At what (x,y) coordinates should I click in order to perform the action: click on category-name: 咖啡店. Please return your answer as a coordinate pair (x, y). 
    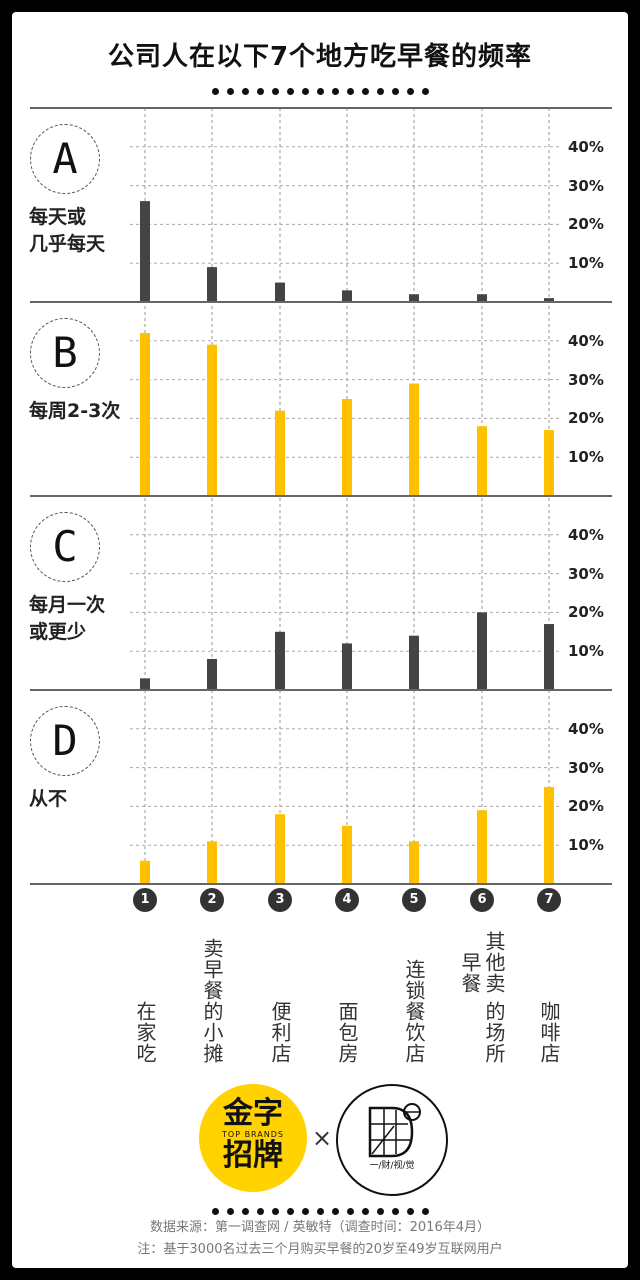
    Looking at the image, I should click on (549, 994).